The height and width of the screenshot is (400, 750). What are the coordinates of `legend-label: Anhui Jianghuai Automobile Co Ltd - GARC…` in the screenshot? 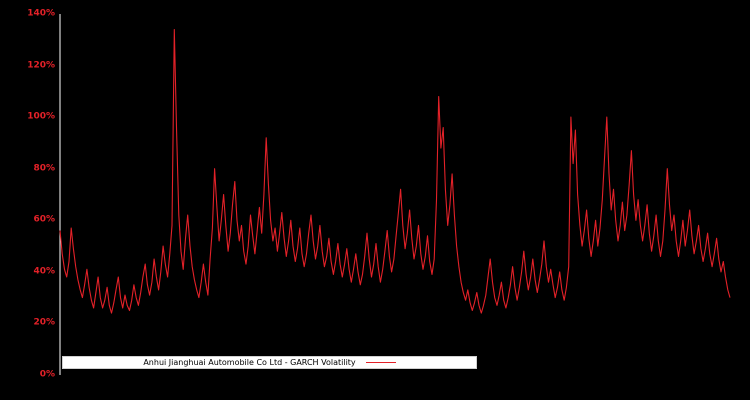 It's located at (249, 362).